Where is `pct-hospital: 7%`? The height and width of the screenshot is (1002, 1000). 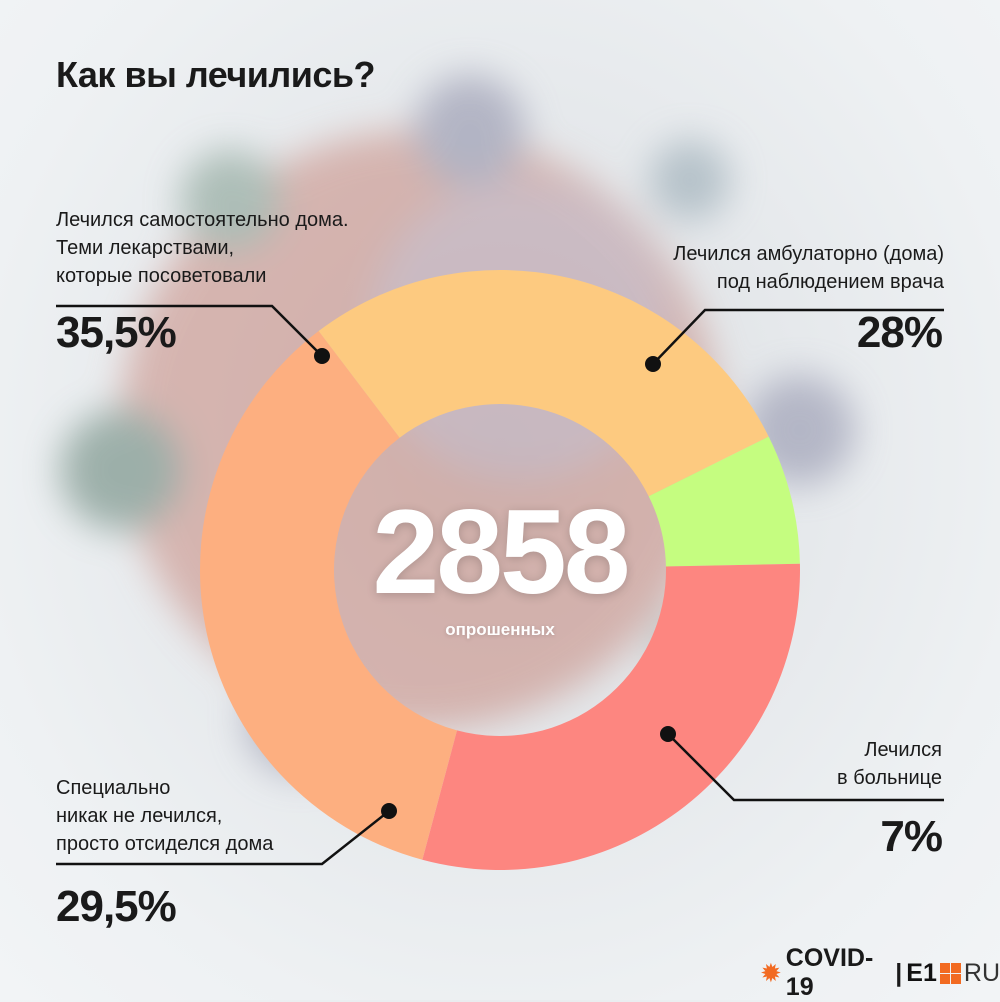
pct-hospital: 7% is located at coordinates (911, 836).